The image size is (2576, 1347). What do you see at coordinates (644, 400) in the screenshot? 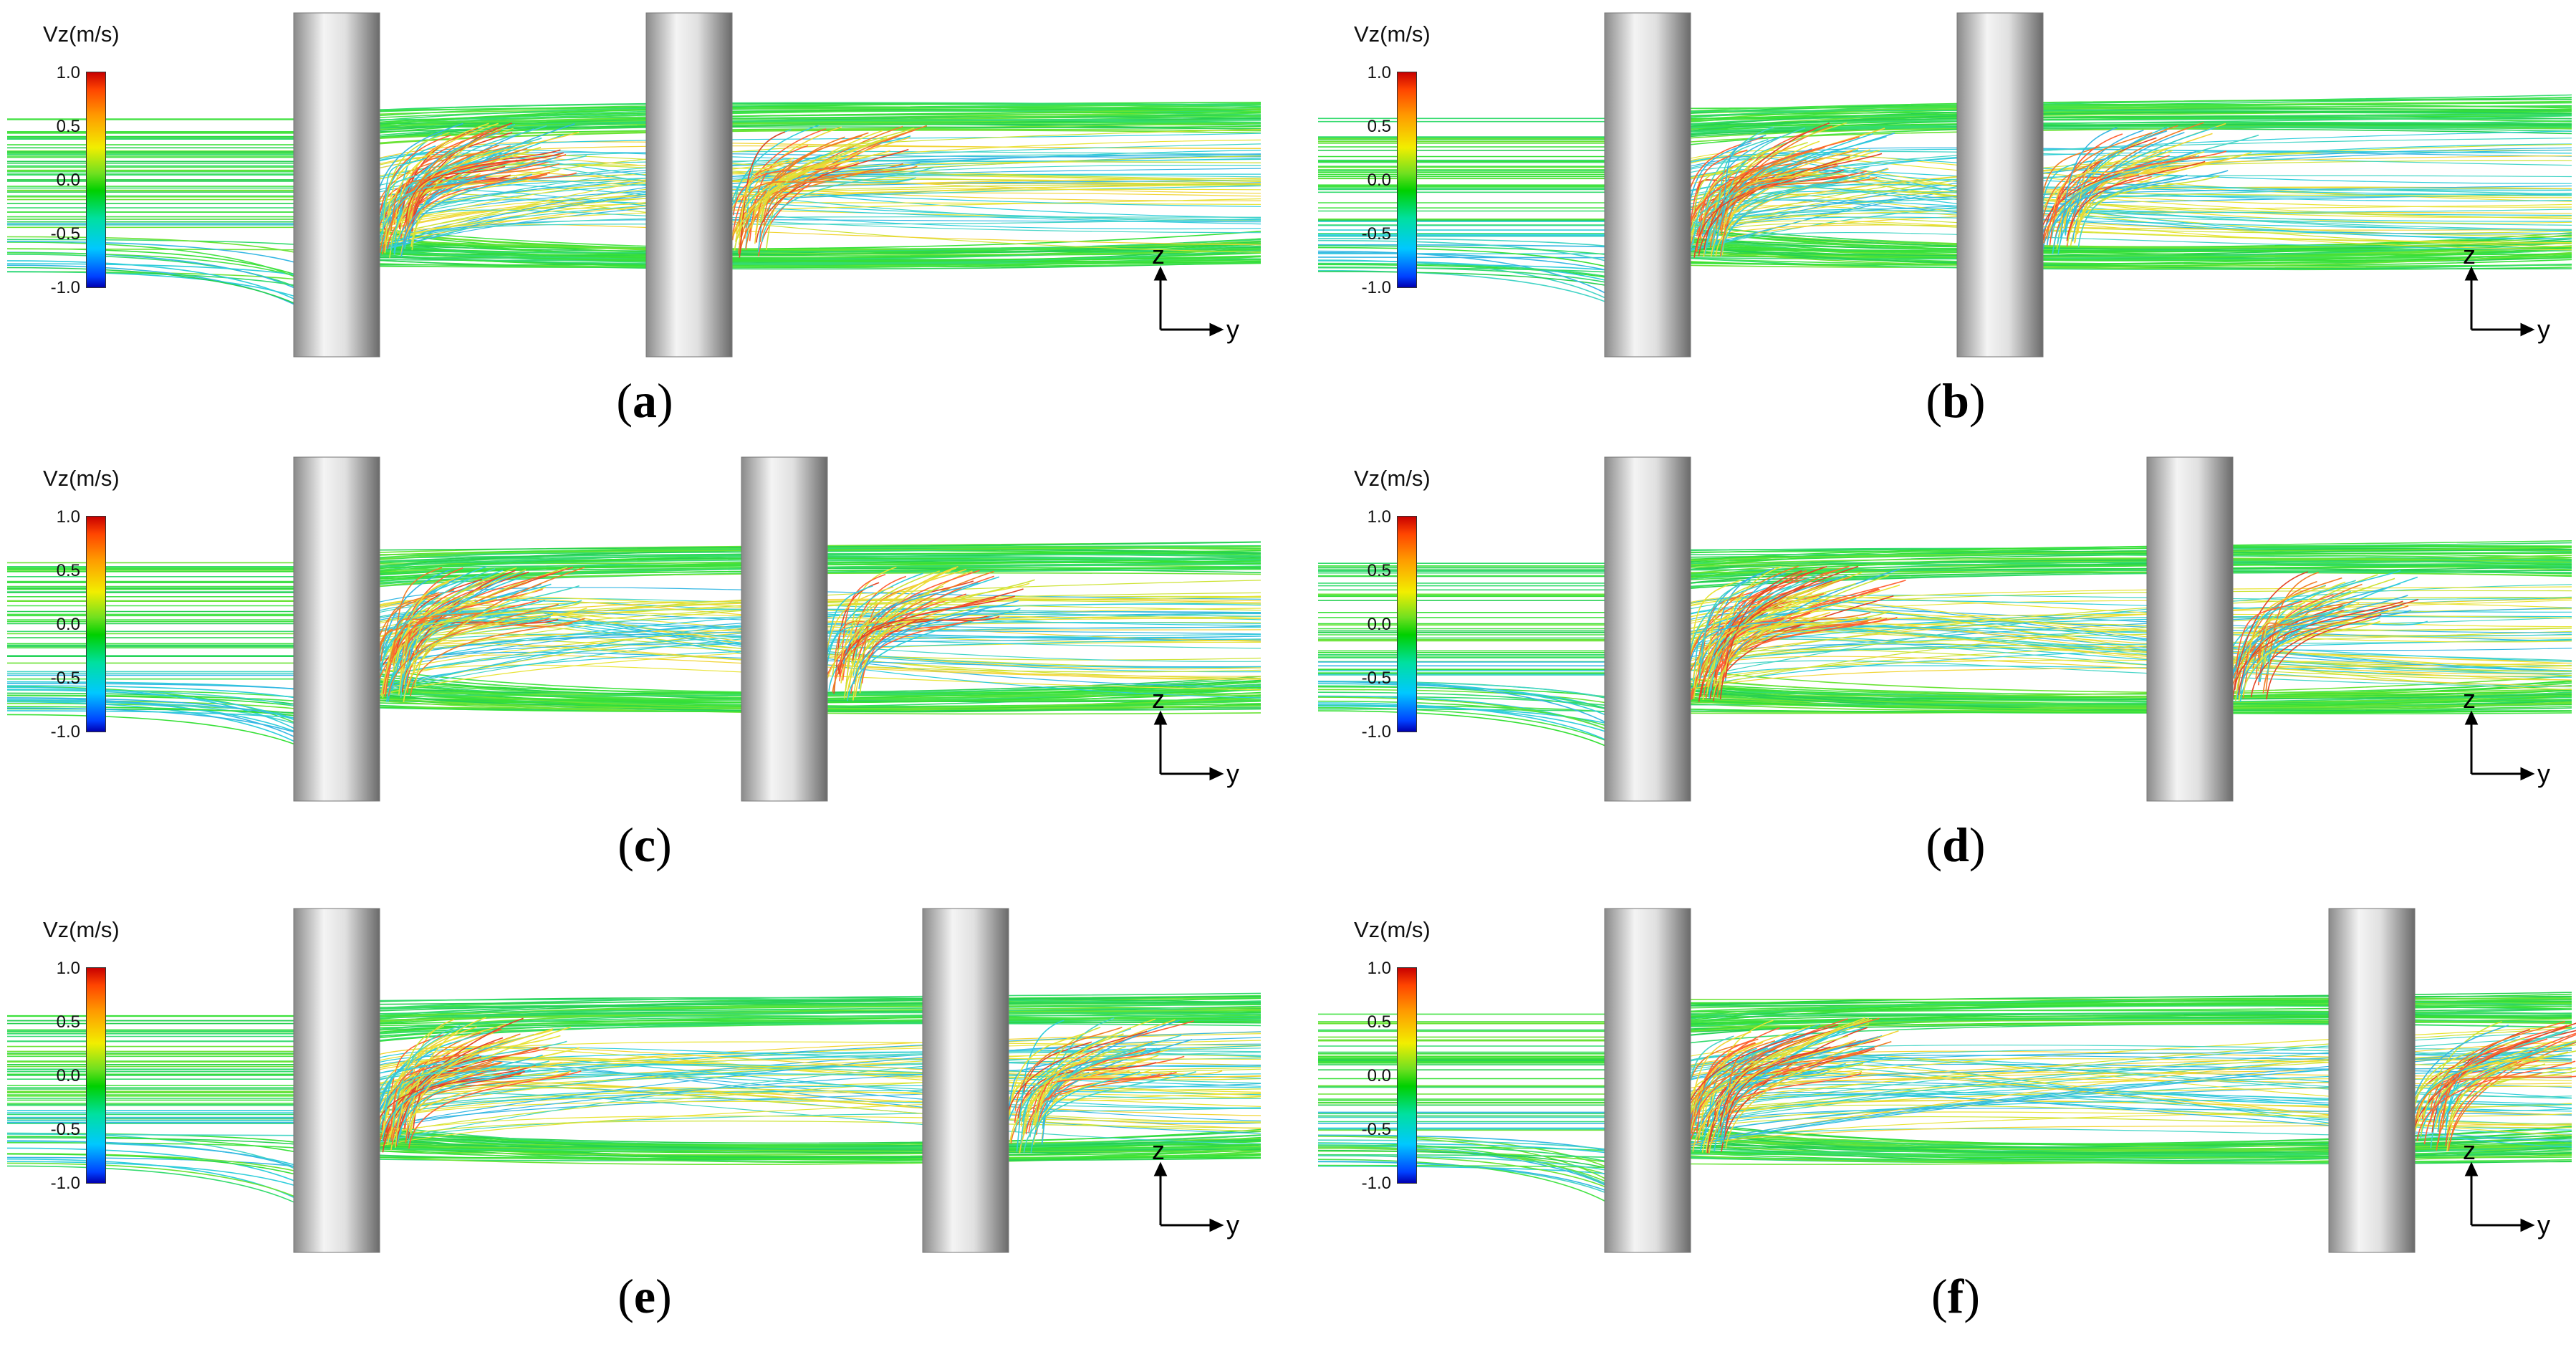
I see `panel-caption: (a)` at bounding box center [644, 400].